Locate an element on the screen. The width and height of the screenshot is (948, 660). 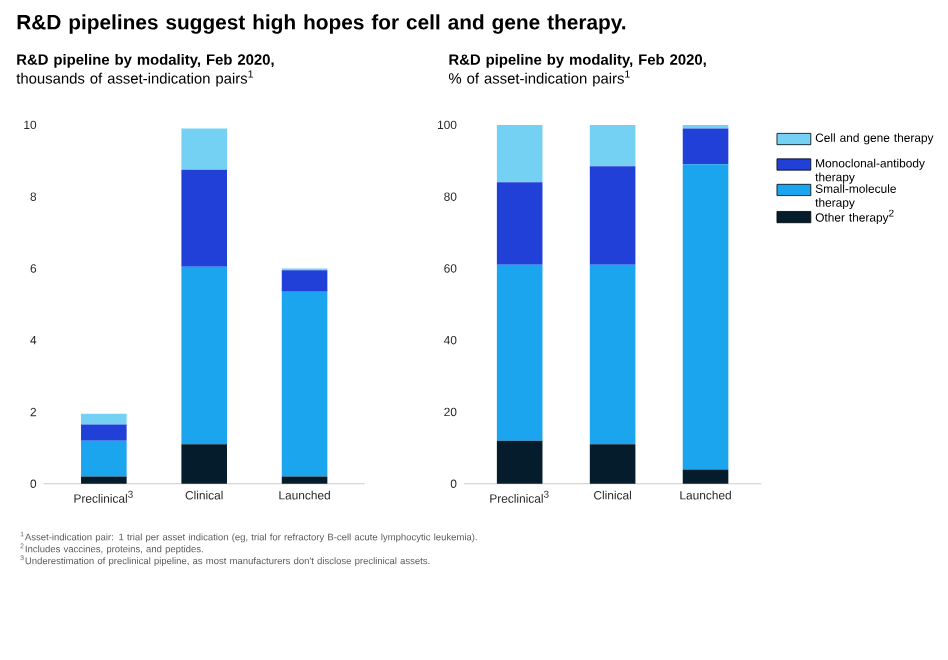
text: R&D pipelines suggest high hopes for cell and gene therapy. is located at coordinates (321, 24).